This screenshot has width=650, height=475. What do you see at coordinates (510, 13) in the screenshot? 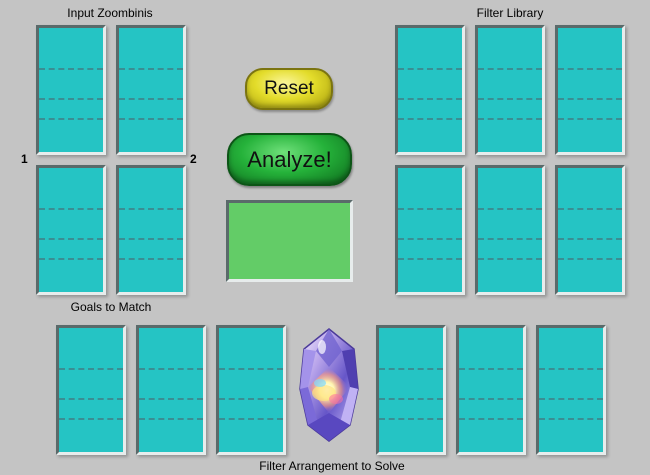
I see `filter-library-label: Filter Library` at bounding box center [510, 13].